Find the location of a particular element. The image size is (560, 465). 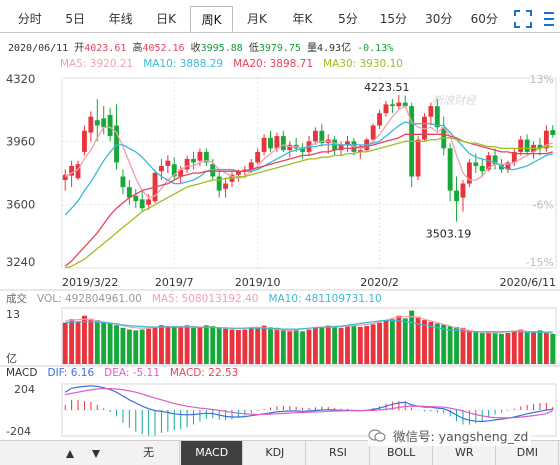

tab-period: 年线 is located at coordinates (120, 19).